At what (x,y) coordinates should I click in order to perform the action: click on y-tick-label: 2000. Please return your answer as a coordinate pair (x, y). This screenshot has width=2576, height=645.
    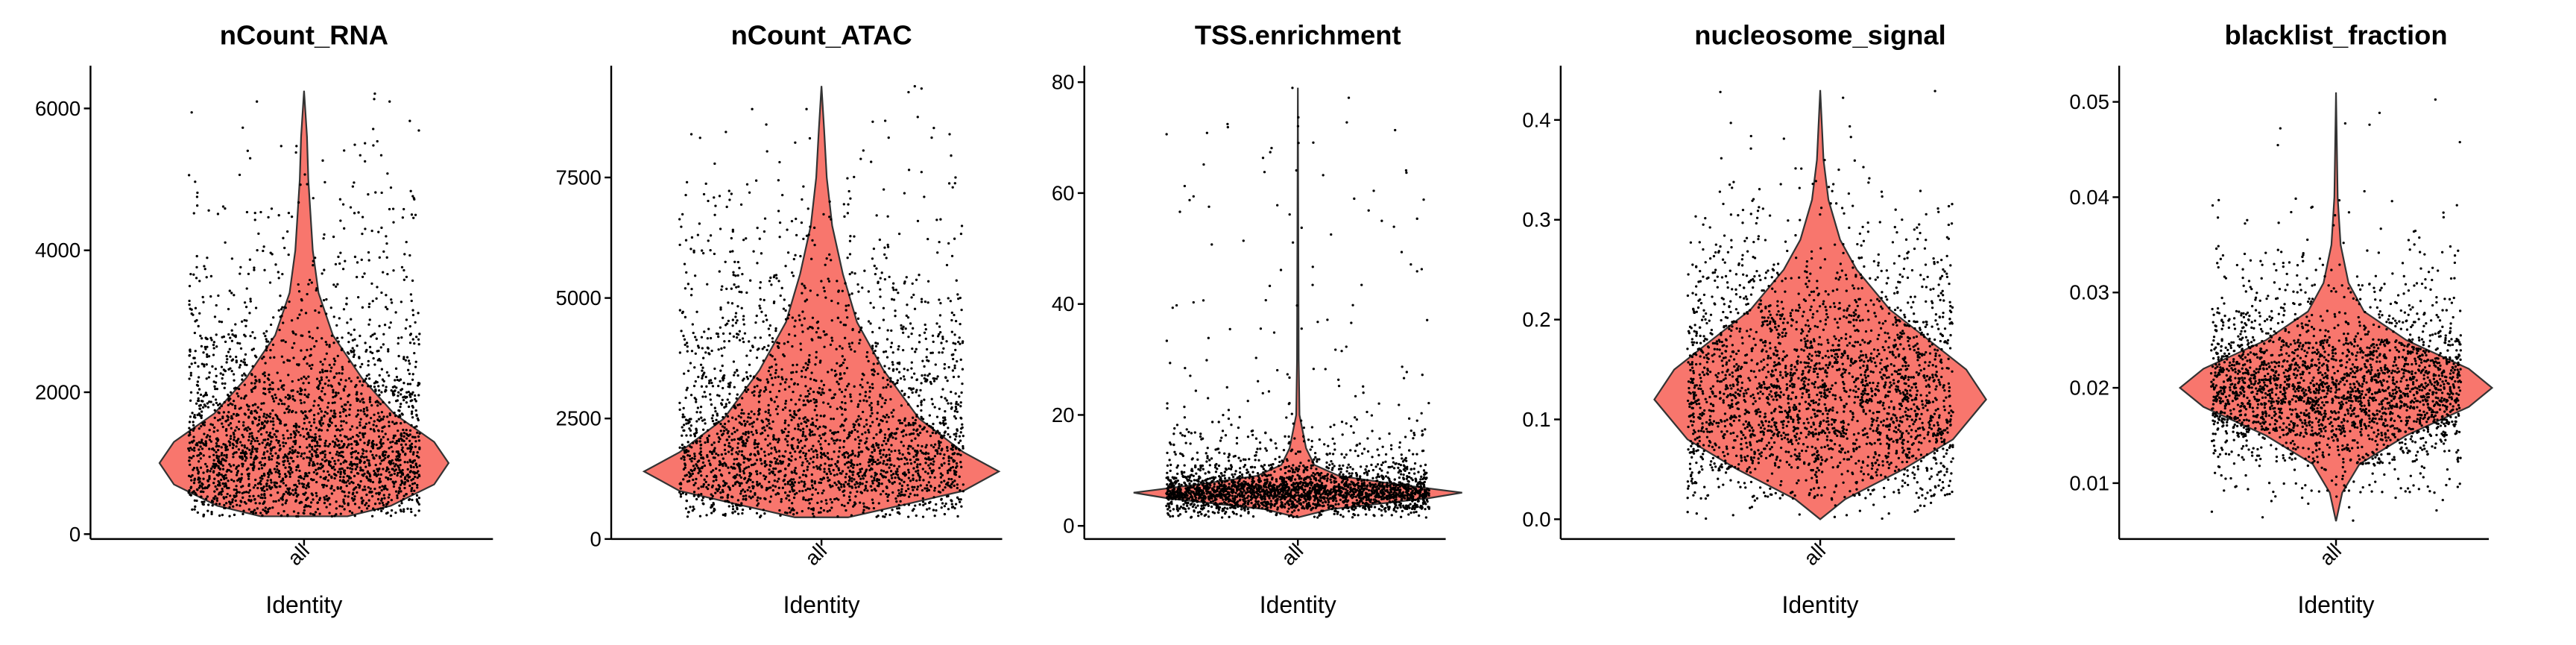
    Looking at the image, I should click on (58, 391).